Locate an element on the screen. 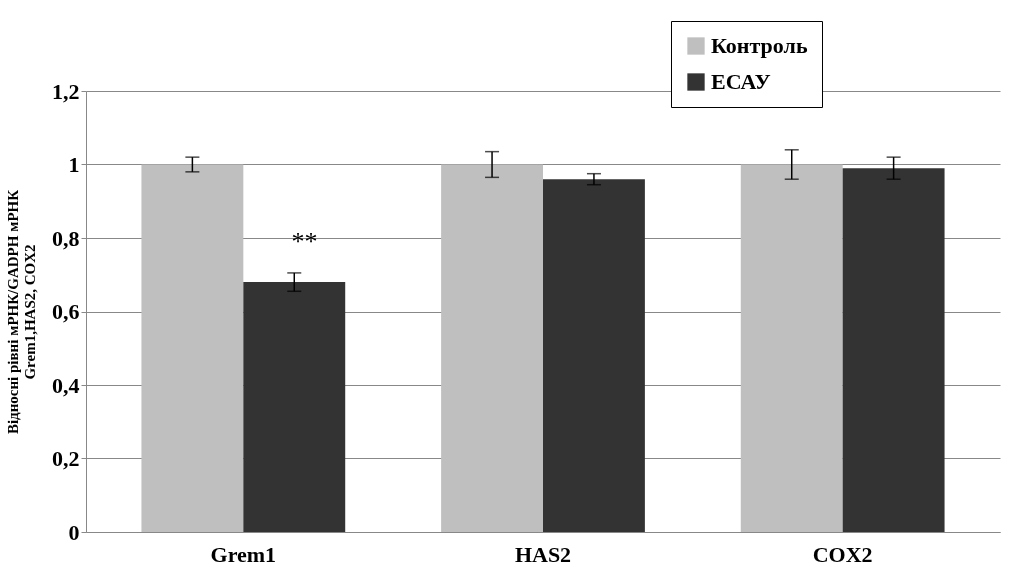 This screenshot has height=576, width=1011. y-tick-label: 1 is located at coordinates (74, 164).